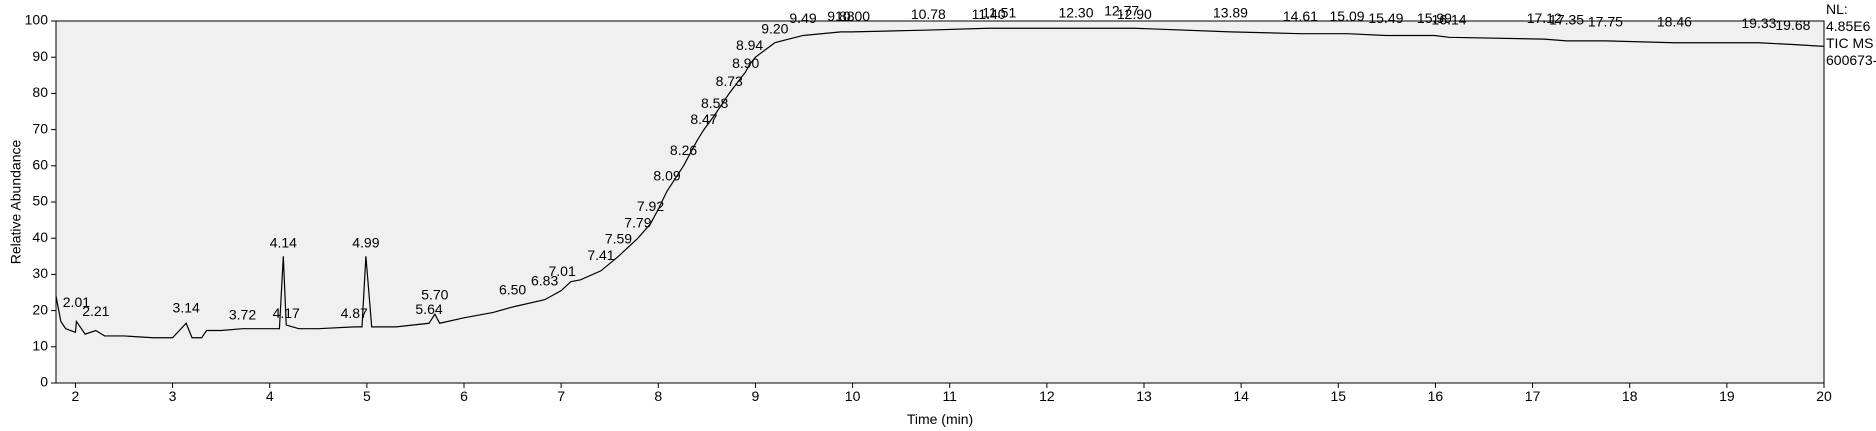 This screenshot has height=431, width=1876. What do you see at coordinates (40, 309) in the screenshot?
I see `y-tick-label: 20` at bounding box center [40, 309].